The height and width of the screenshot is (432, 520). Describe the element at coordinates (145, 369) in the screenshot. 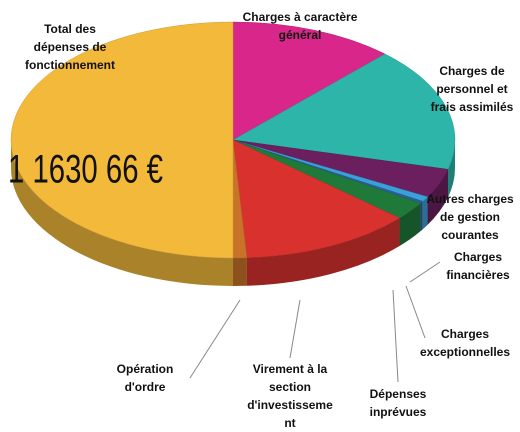

I see `slice-label: Opération` at that location.